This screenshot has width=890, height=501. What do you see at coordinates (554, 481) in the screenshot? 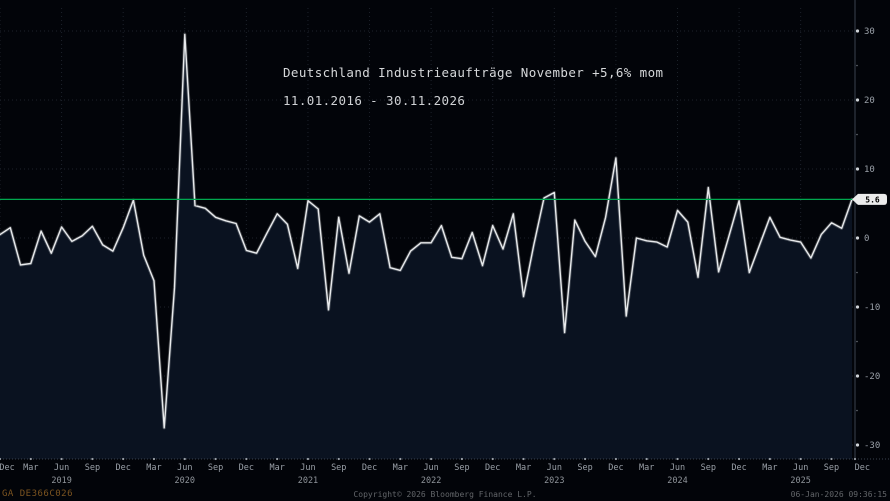
I see `svg-text: 2023` at bounding box center [554, 481].